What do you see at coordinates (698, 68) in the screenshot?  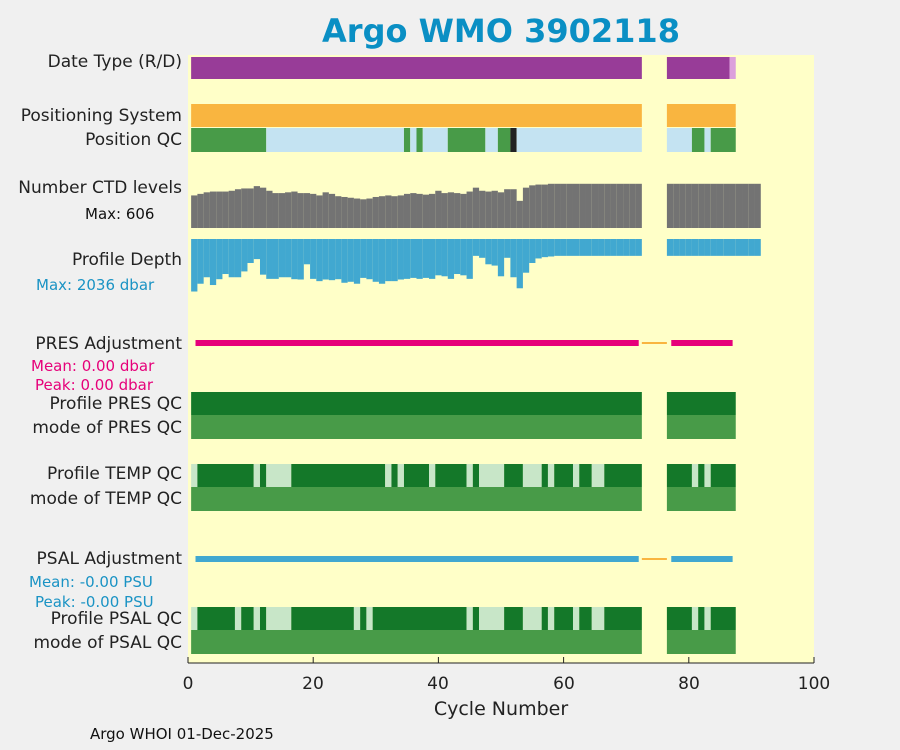 I see `date-type-segment` at bounding box center [698, 68].